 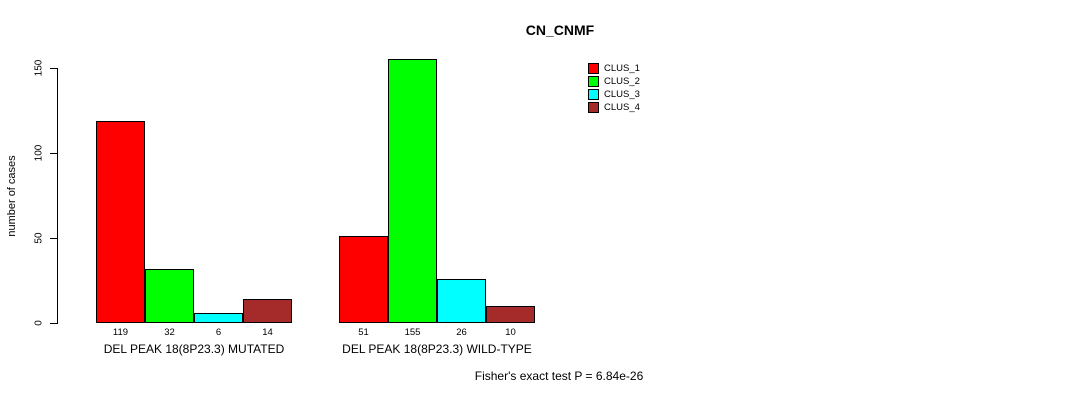 I want to click on category-label: DEL PEAK 18(8P23.3) WILD-TYPE, so click(x=437, y=349).